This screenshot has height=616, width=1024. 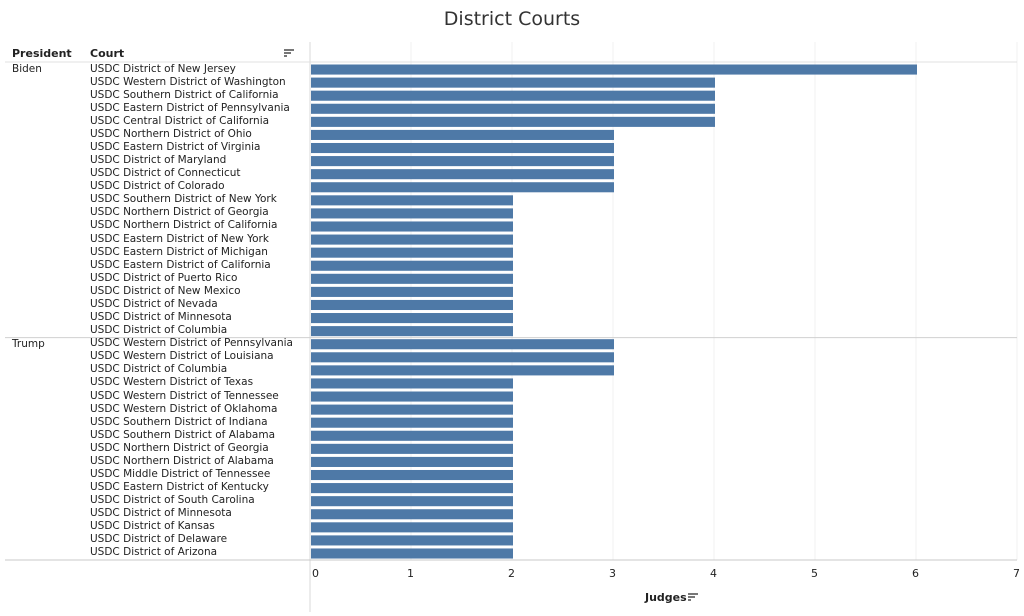 What do you see at coordinates (183, 199) in the screenshot?
I see `court-label: USDC Southern District of New York` at bounding box center [183, 199].